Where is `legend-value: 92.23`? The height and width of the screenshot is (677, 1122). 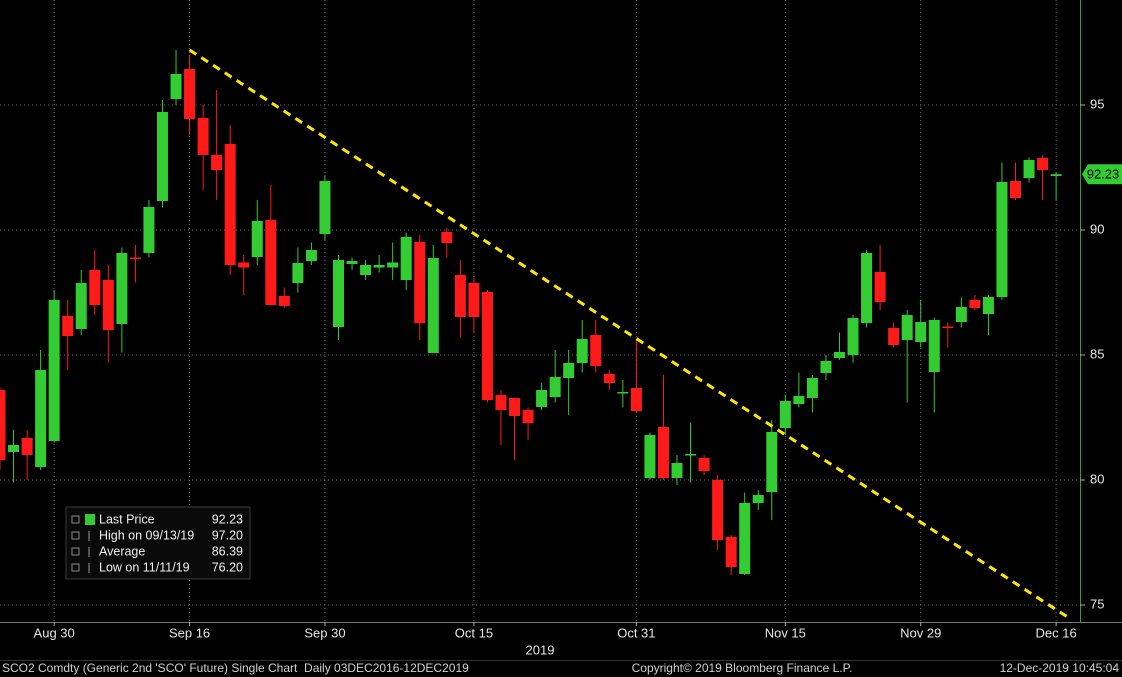 legend-value: 92.23 is located at coordinates (227, 519).